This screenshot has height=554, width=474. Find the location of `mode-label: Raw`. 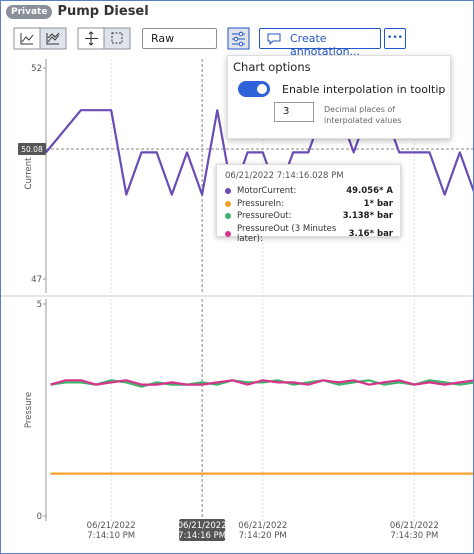

mode-label: Raw is located at coordinates (163, 38).